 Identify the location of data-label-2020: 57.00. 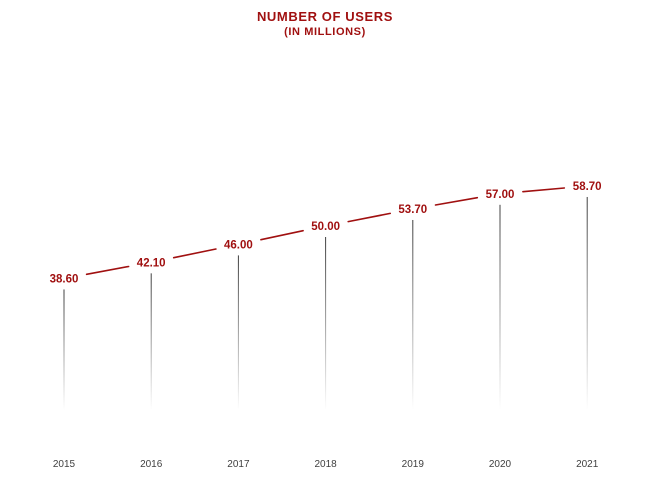
(500, 195).